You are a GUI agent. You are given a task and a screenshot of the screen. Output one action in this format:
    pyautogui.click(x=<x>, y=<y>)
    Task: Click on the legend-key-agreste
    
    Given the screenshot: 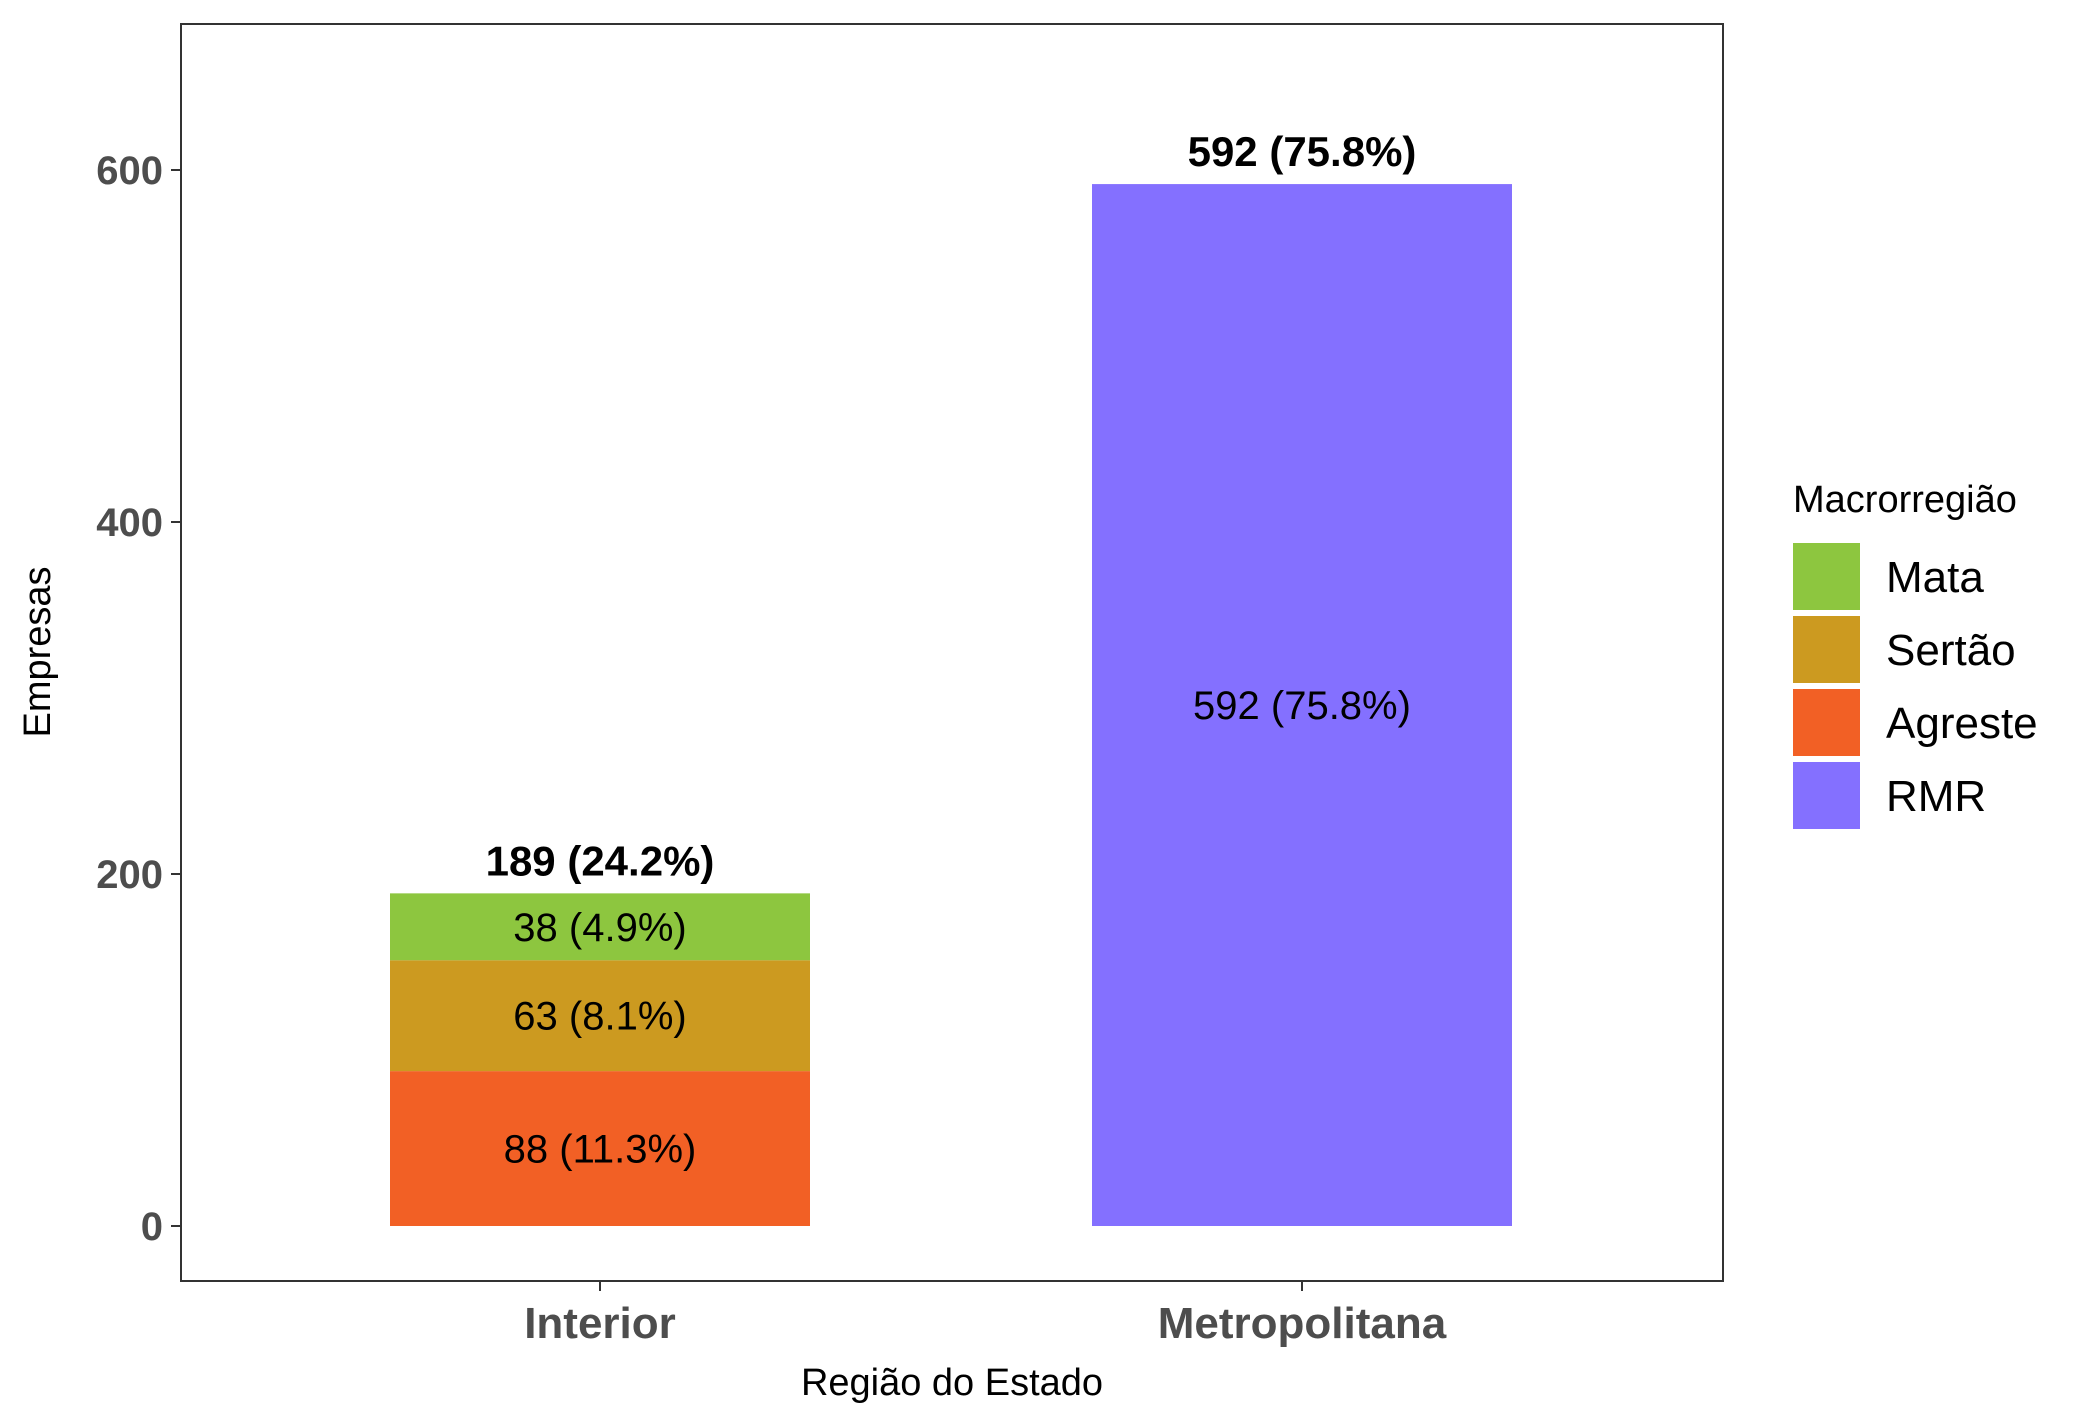 What is the action you would take?
    pyautogui.click(x=1826, y=722)
    